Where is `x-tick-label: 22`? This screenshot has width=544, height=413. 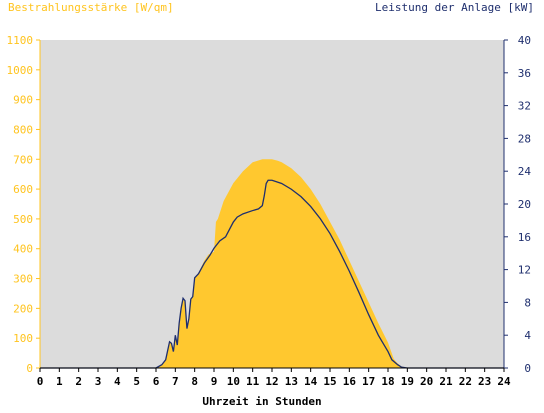
x-tick-label: 22 is located at coordinates (465, 381).